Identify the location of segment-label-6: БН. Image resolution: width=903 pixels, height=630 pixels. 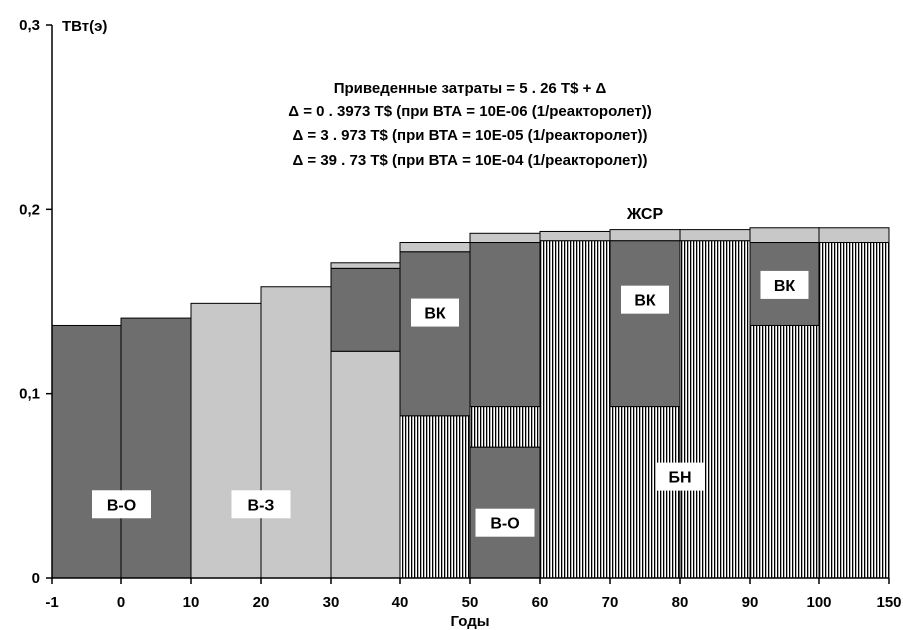
(679, 478).